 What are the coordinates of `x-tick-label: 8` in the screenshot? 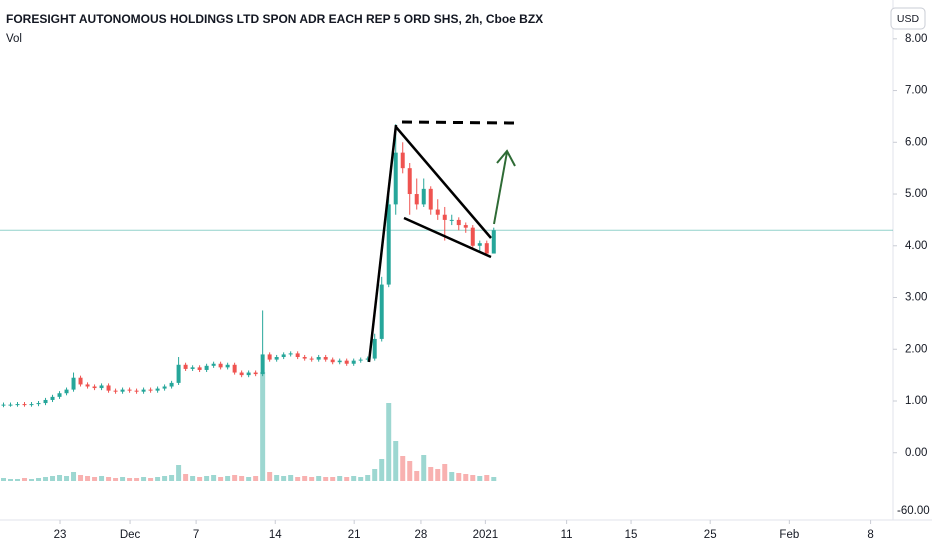 It's located at (870, 535).